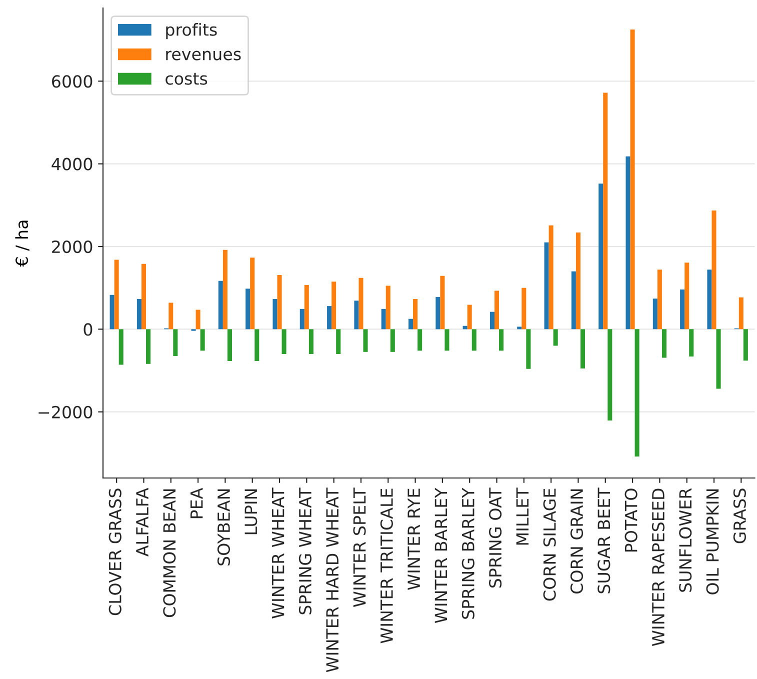 The image size is (757, 679). I want to click on y-tick-label: 4000, so click(72, 164).